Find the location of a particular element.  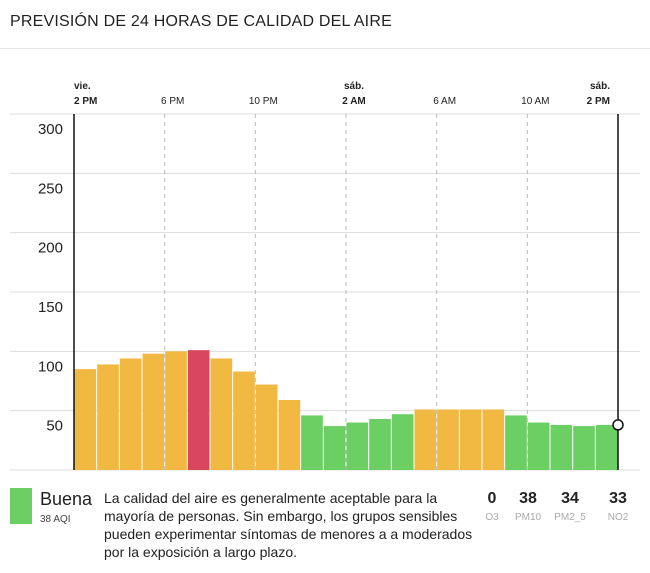

y-tick-label: 150 is located at coordinates (50, 307).